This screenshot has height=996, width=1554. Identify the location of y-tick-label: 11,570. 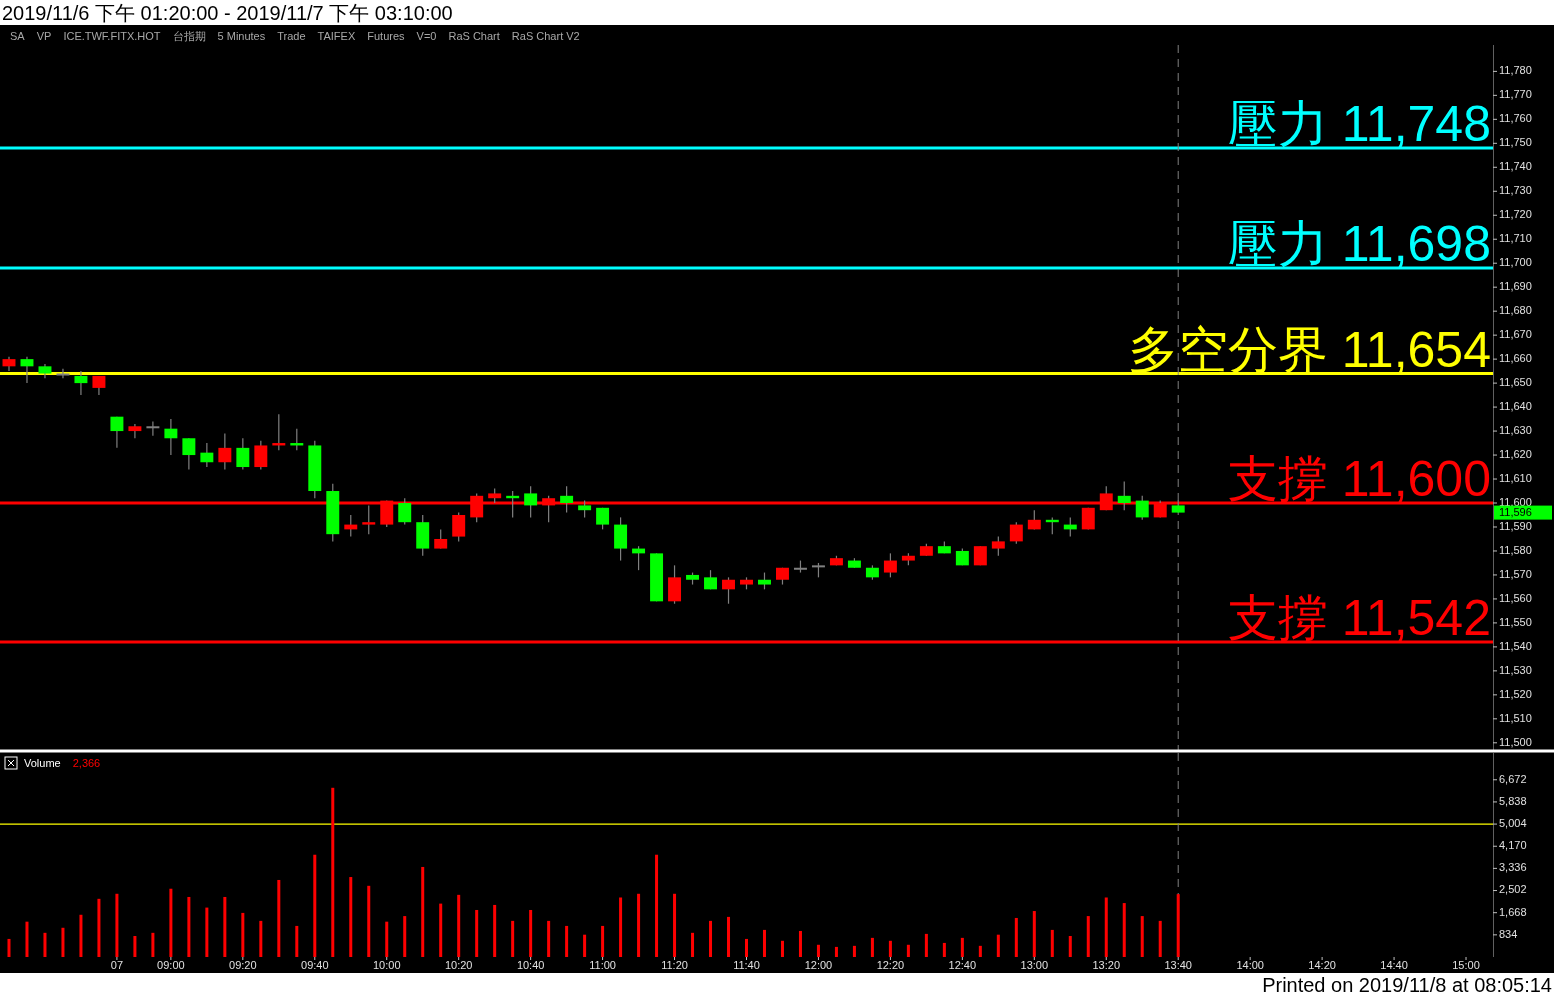
(1515, 573).